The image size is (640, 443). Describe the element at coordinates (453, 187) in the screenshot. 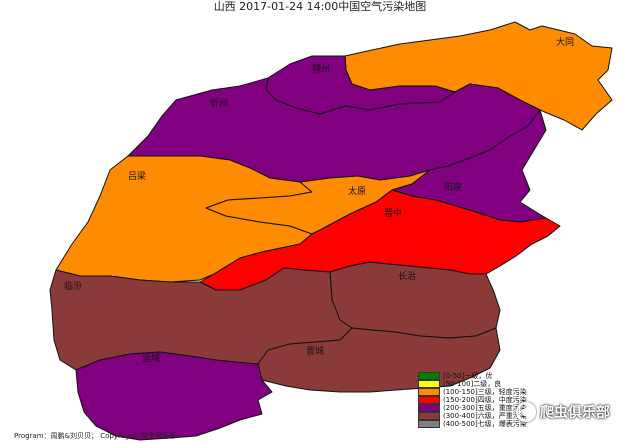

I see `label-yangquan: 阳泉` at that location.